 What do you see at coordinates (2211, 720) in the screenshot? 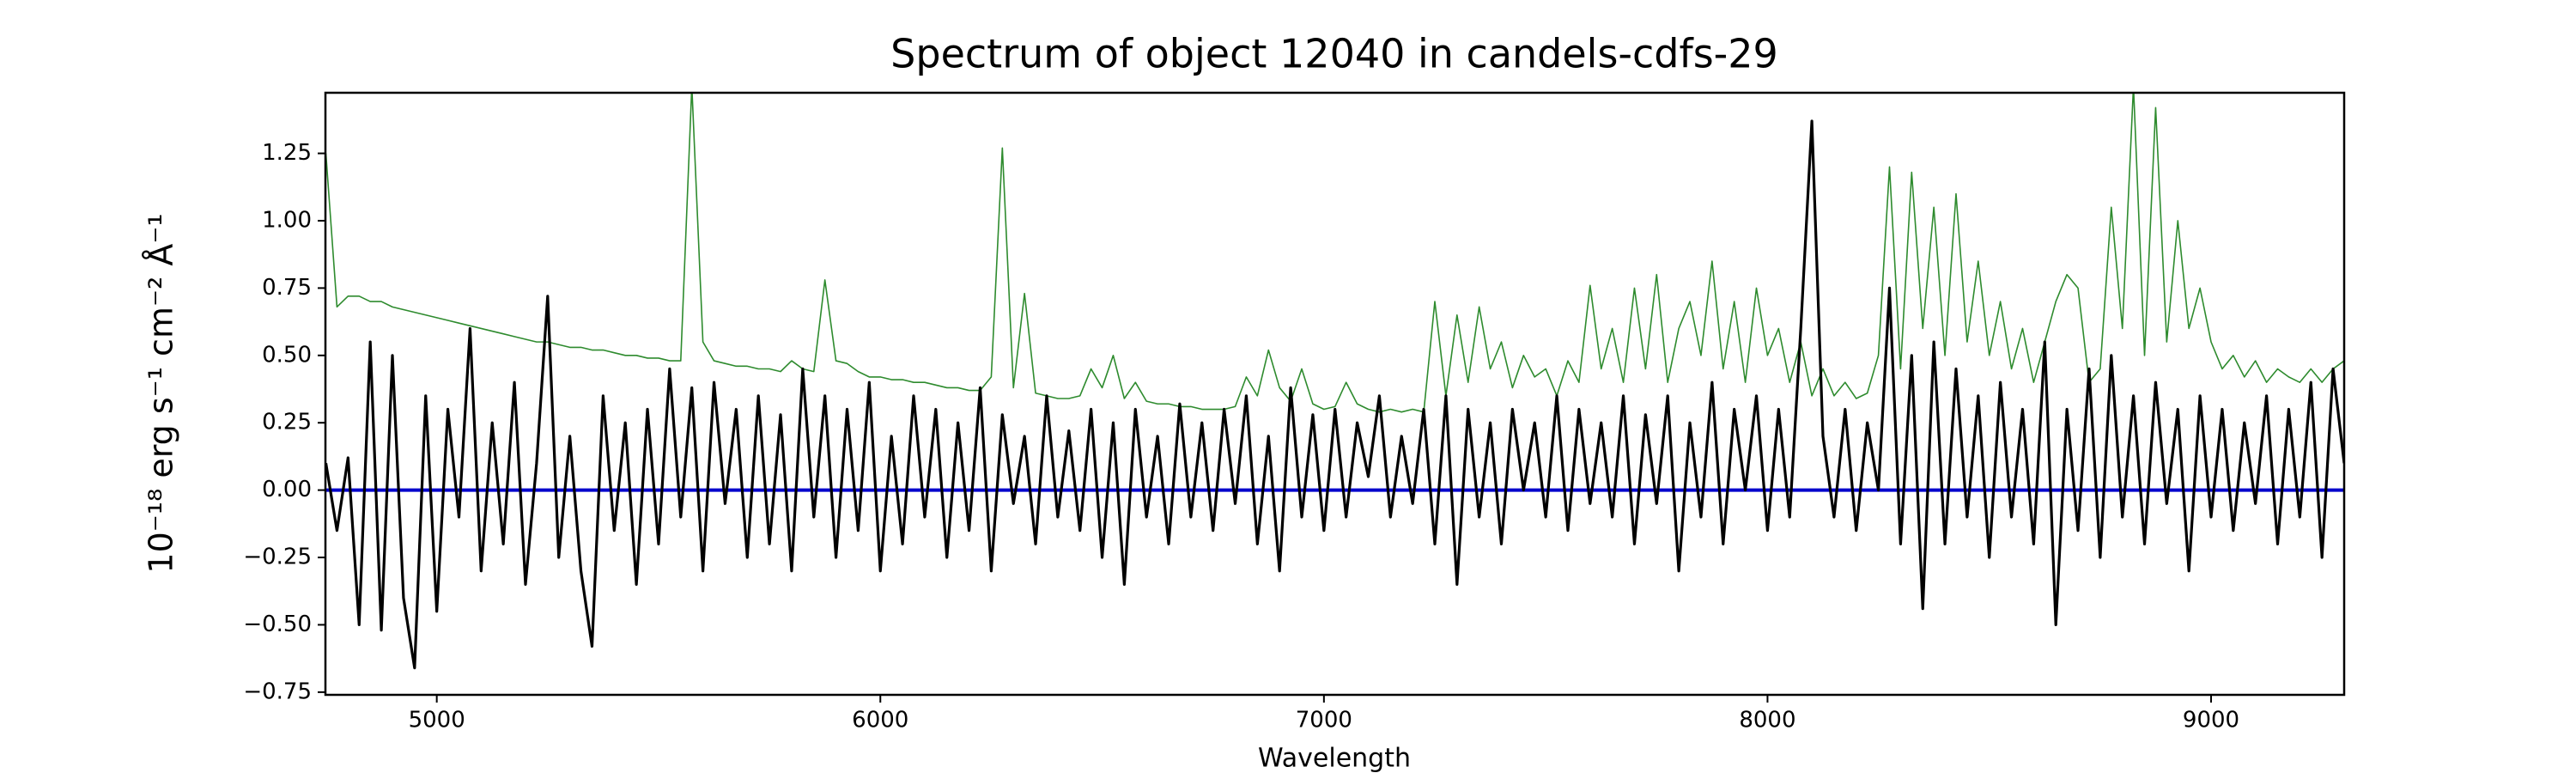
I see `x-tick-label: 9000` at bounding box center [2211, 720].